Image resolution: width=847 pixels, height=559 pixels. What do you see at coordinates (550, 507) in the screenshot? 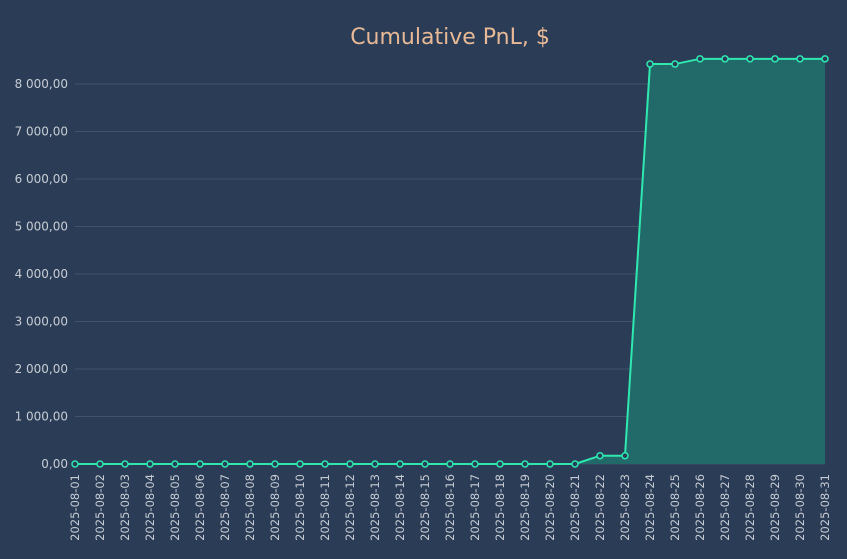
I see `x-tick-label: 2025-08-20` at bounding box center [550, 507].